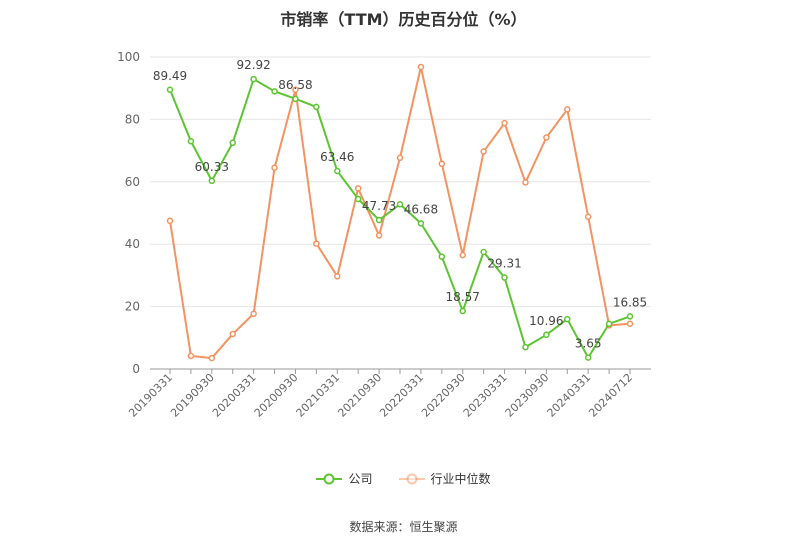  I want to click on legend-label-company: 公司, so click(360, 479).